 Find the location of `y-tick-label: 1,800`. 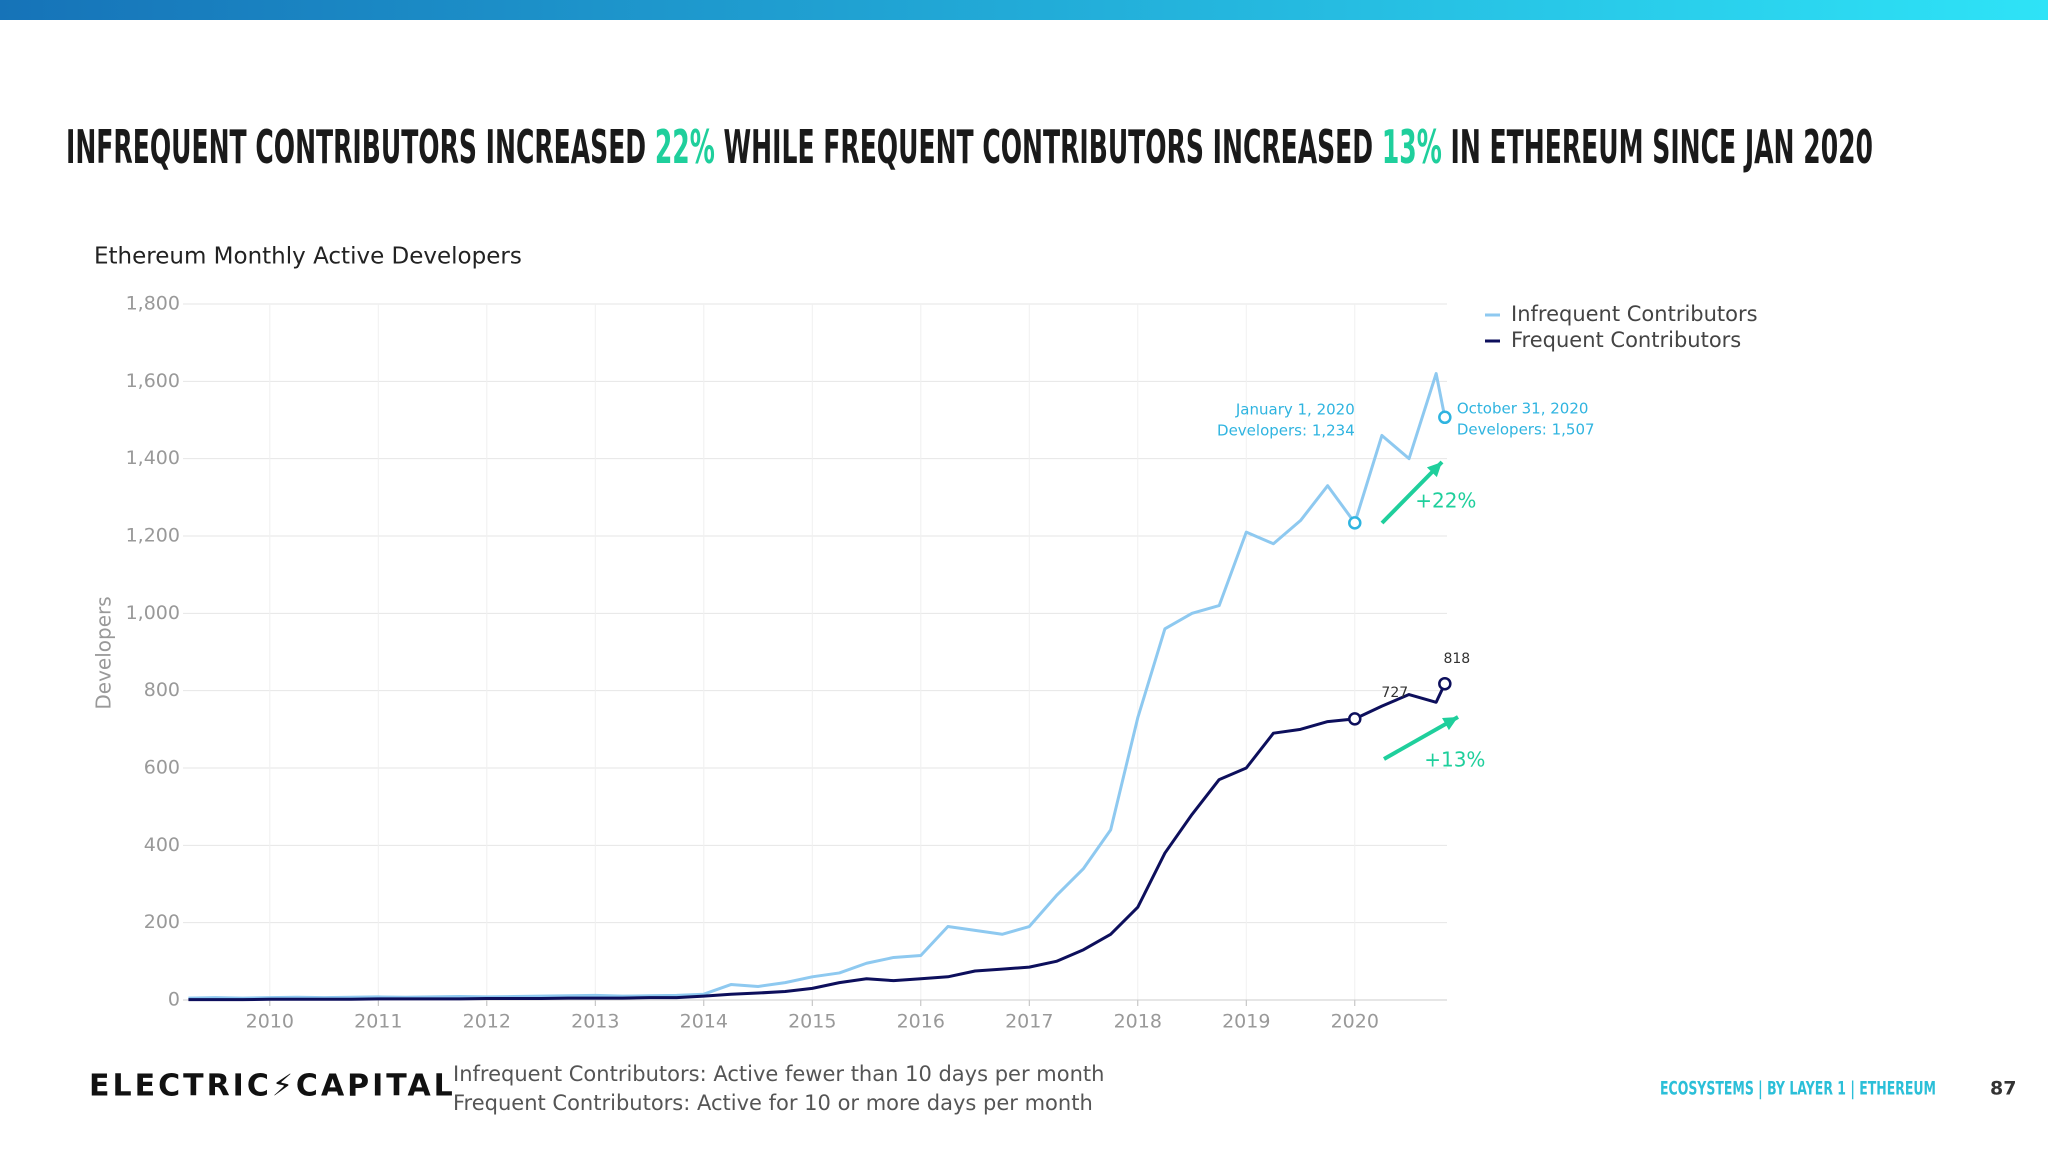

y-tick-label: 1,800 is located at coordinates (153, 304).